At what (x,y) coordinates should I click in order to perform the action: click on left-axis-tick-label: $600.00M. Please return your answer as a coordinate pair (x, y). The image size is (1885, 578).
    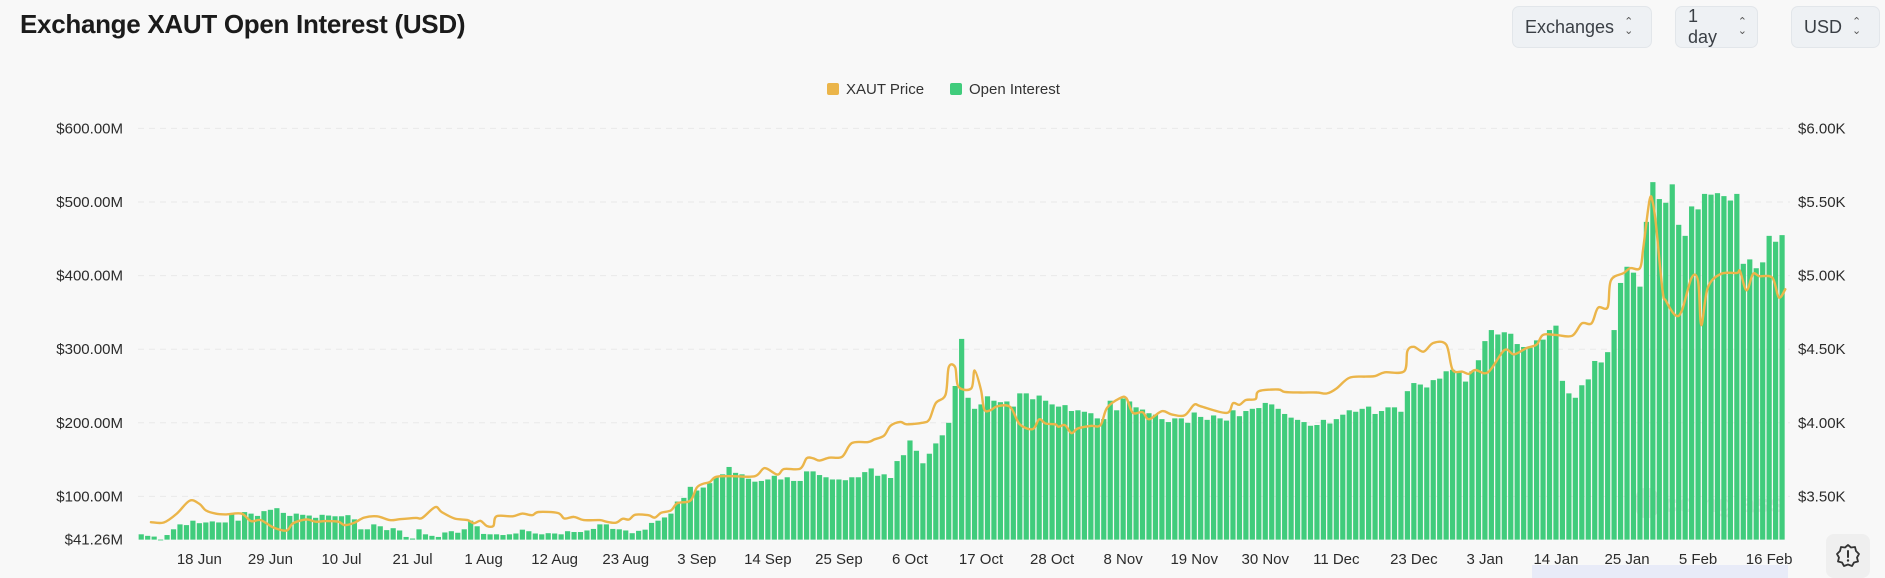
    Looking at the image, I should click on (89, 128).